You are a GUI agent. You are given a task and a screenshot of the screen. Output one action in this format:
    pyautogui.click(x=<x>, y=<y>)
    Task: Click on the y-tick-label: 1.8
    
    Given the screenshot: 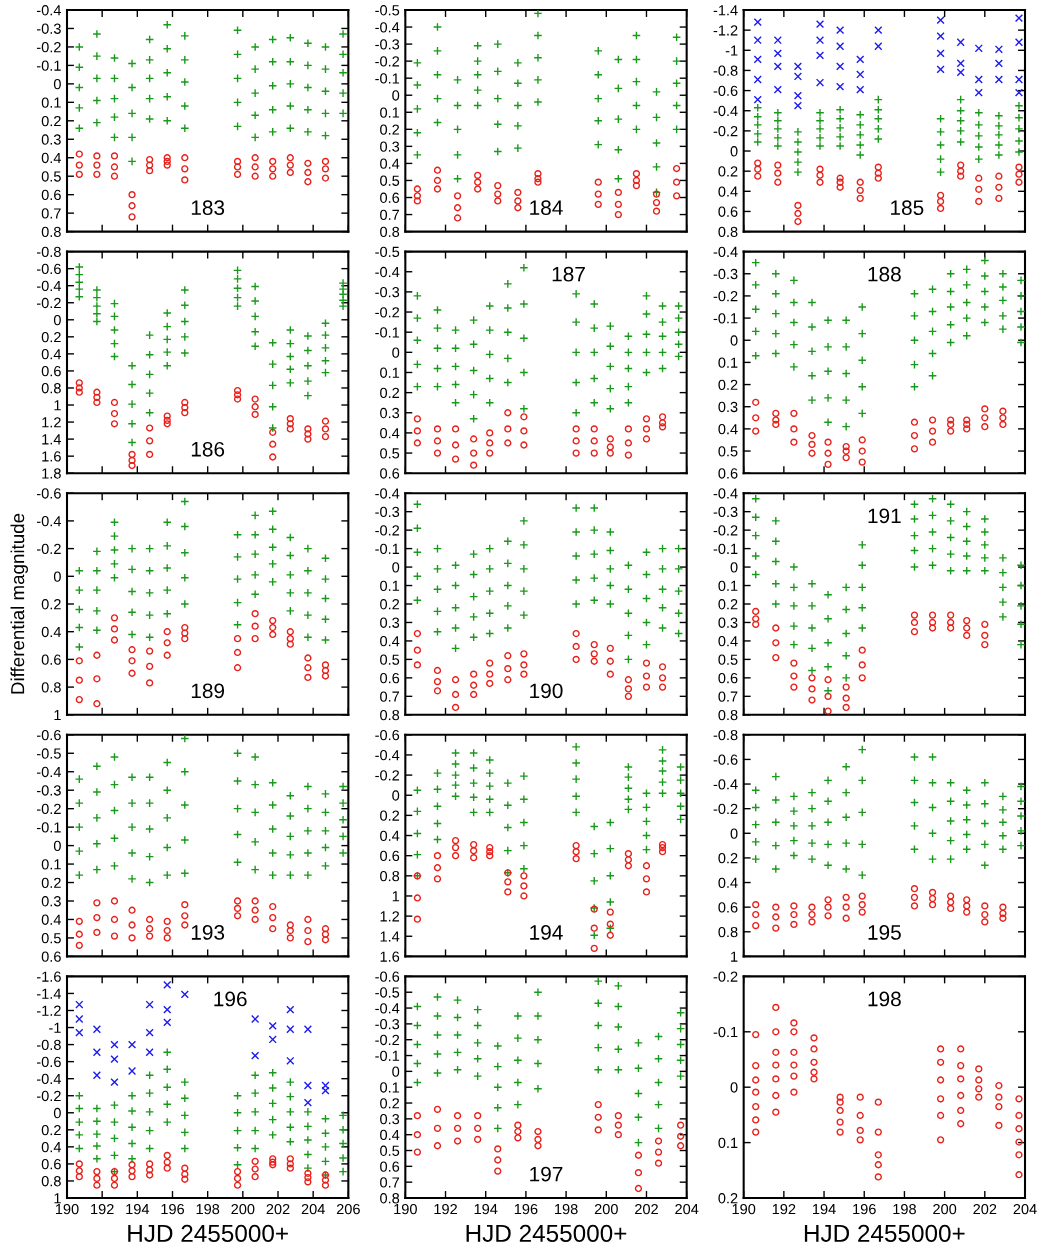 What is the action you would take?
    pyautogui.click(x=51, y=473)
    